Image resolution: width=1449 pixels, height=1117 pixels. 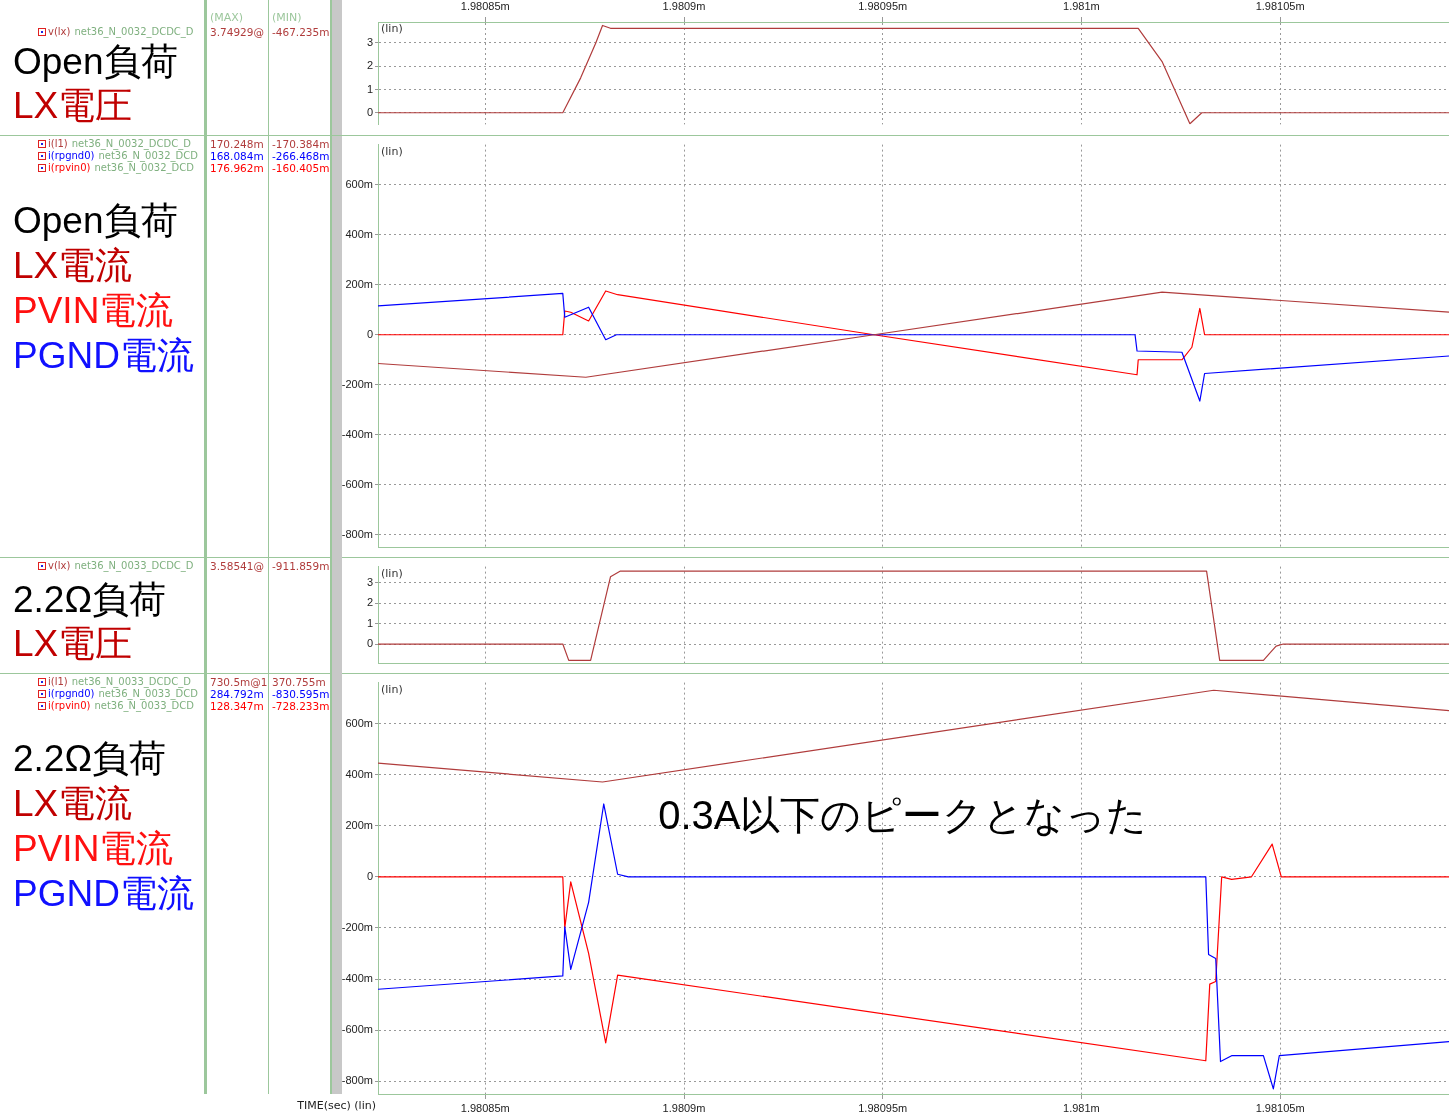 What do you see at coordinates (239, 682) in the screenshot?
I see `text: 730.5m@1` at bounding box center [239, 682].